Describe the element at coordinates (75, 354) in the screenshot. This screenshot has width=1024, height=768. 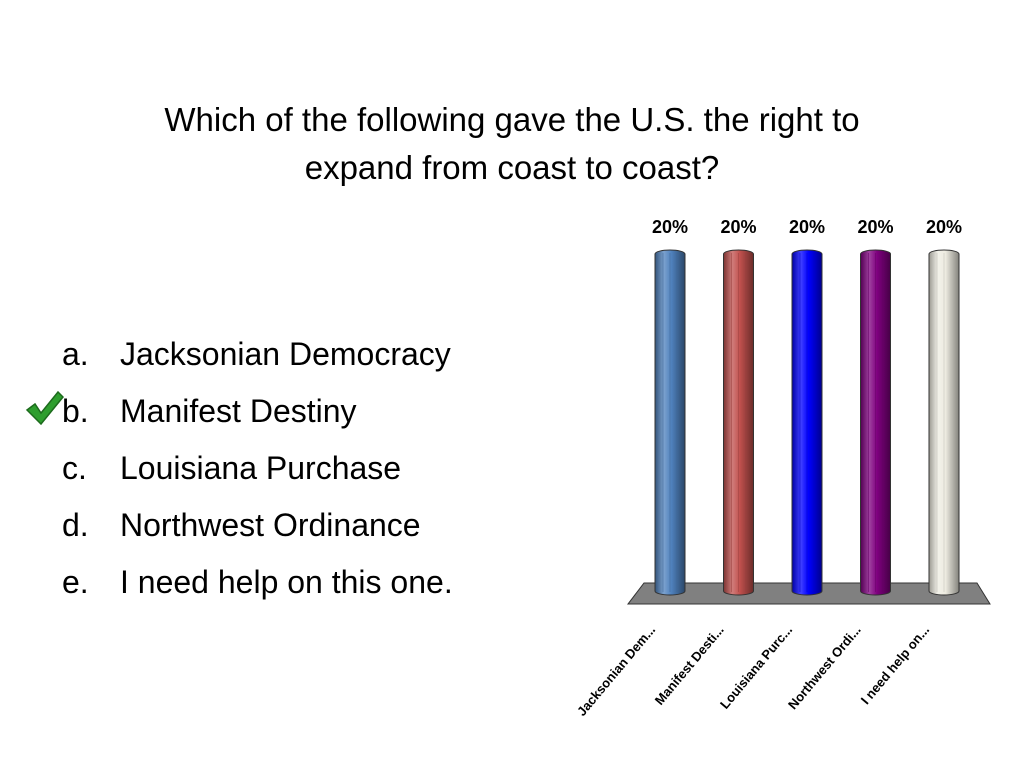
I see `option-letter: a.` at that location.